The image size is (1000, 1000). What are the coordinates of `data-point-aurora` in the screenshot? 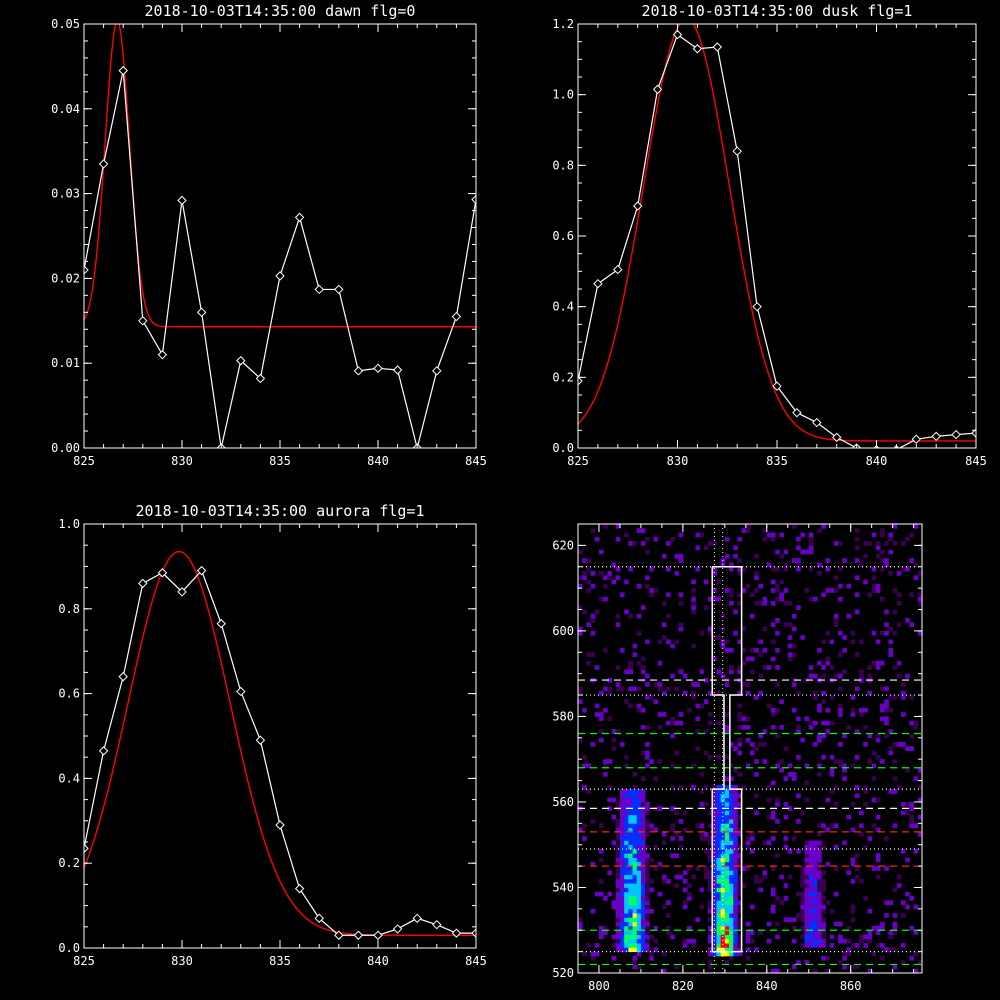 It's located at (260, 740).